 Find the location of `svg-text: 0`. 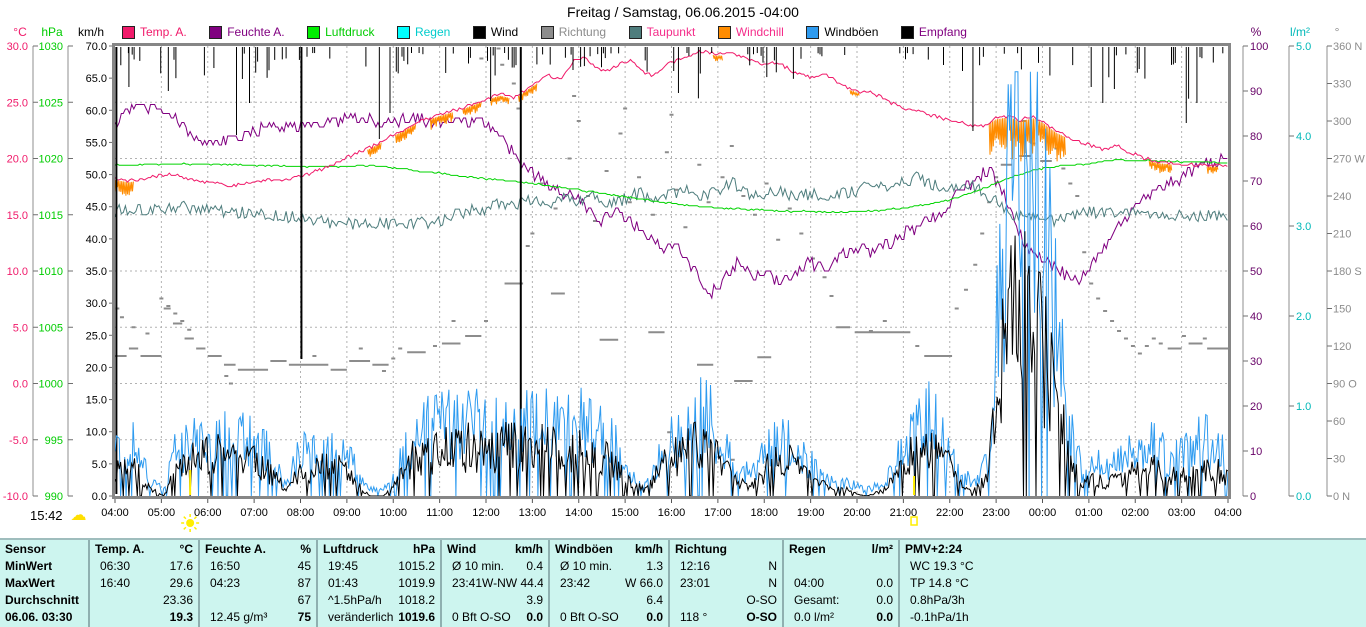

svg-text: 0 is located at coordinates (1253, 497).